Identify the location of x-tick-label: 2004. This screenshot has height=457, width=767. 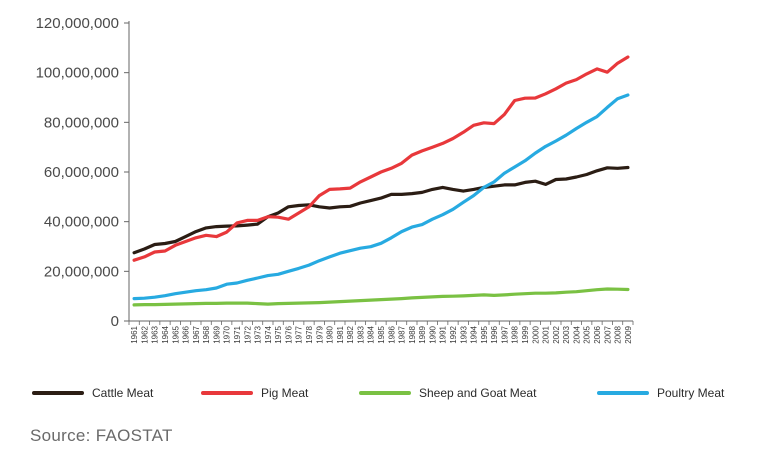
(576, 334).